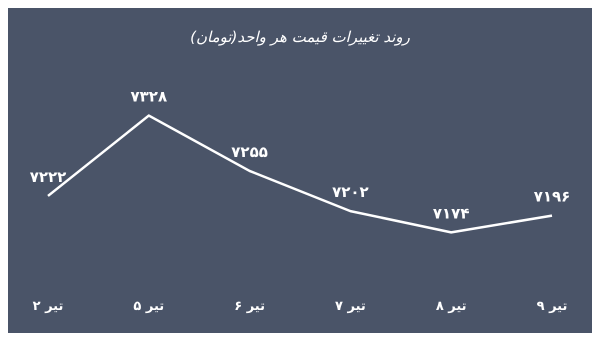 Image resolution: width=600 pixels, height=341 pixels. Describe the element at coordinates (48, 177) in the screenshot. I see `data-label: ۷۲۲۲` at that location.